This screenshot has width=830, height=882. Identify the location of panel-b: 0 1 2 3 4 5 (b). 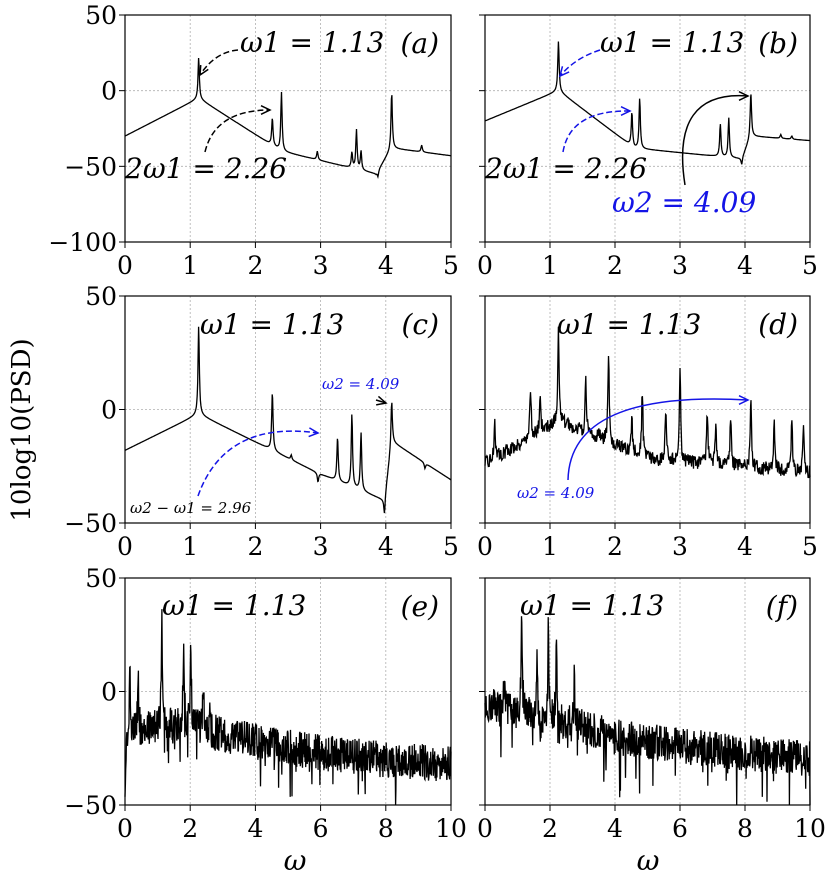
(647, 147).